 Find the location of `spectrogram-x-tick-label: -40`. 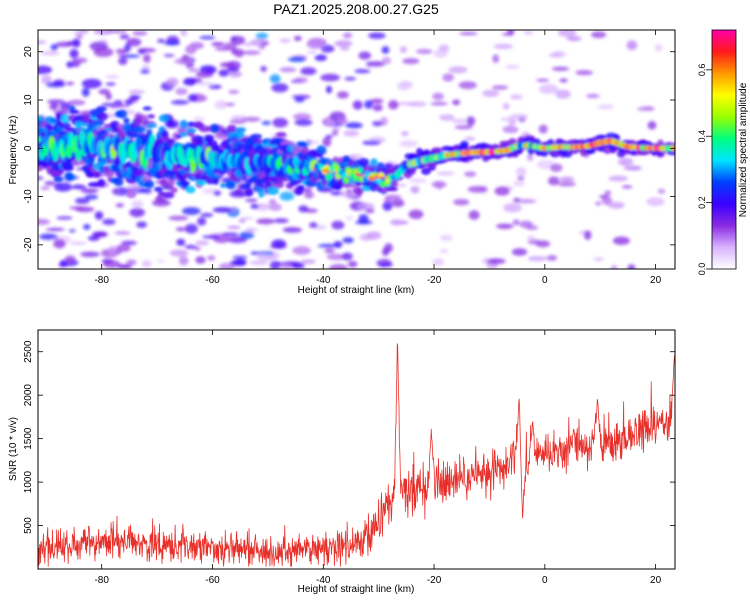

spectrogram-x-tick-label: -40 is located at coordinates (323, 280).